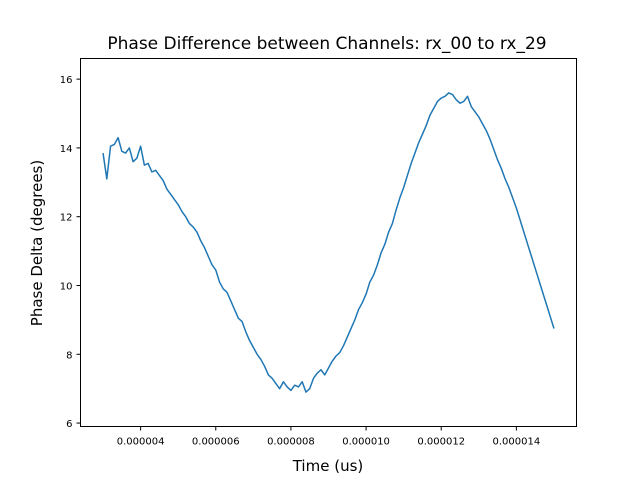  I want to click on y-tick-label: 6, so click(69, 424).